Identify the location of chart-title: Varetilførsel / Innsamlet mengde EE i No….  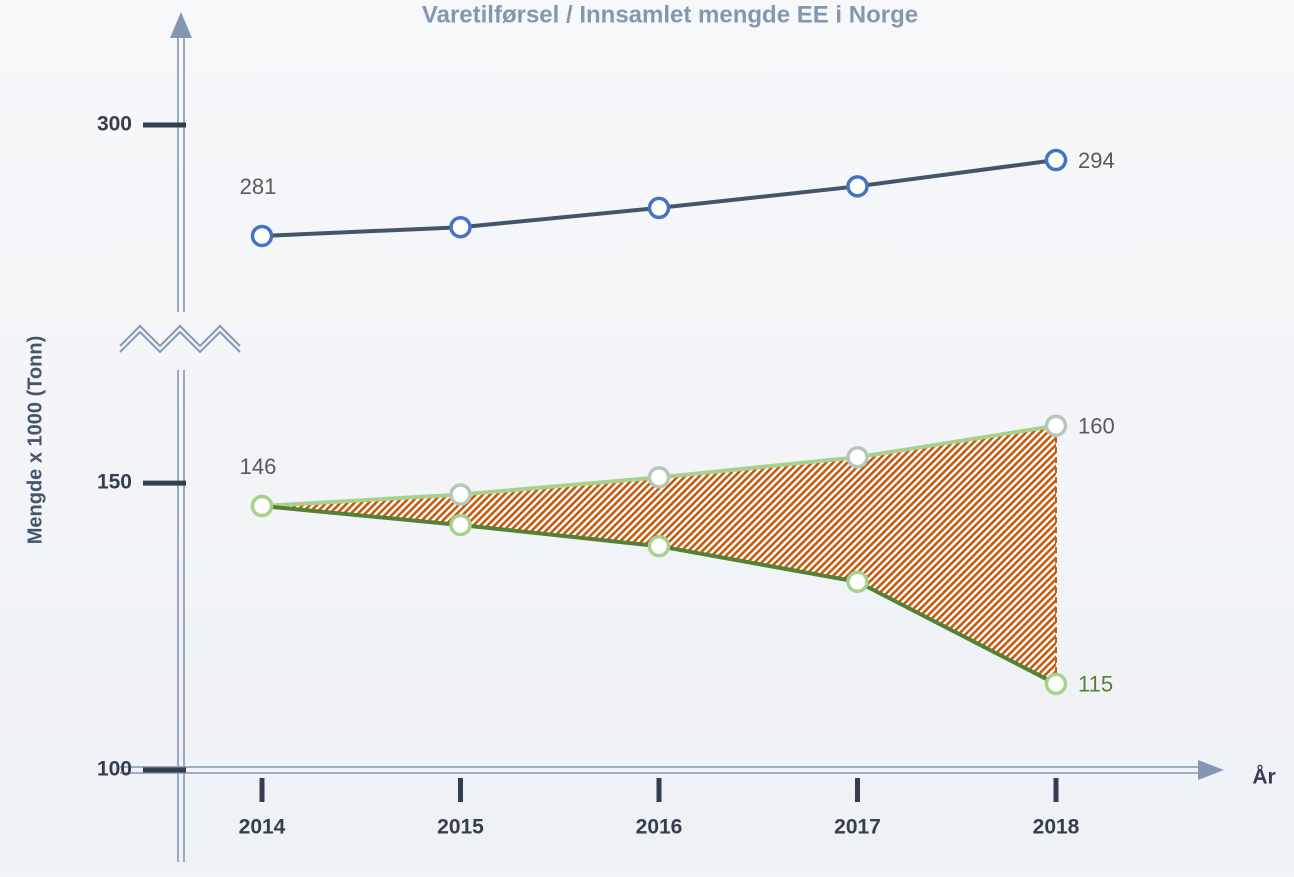
(670, 14).